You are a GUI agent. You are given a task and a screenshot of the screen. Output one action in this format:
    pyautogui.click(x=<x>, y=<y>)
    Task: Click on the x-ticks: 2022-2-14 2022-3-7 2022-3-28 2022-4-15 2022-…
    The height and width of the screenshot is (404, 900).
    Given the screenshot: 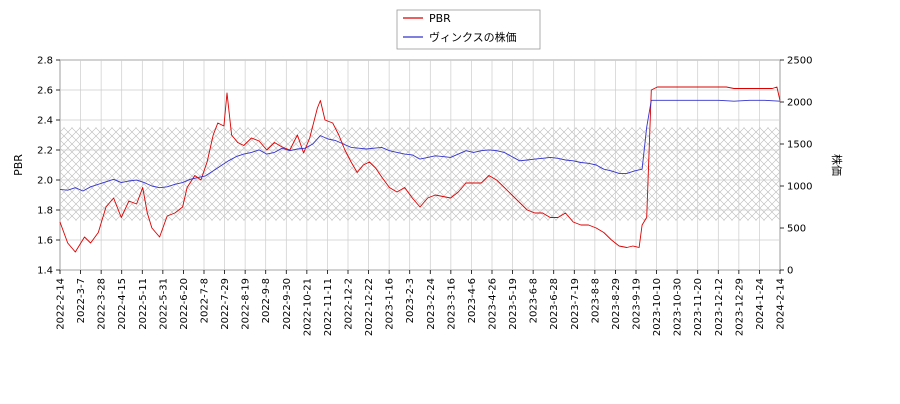 What is the action you would take?
    pyautogui.click(x=421, y=303)
    